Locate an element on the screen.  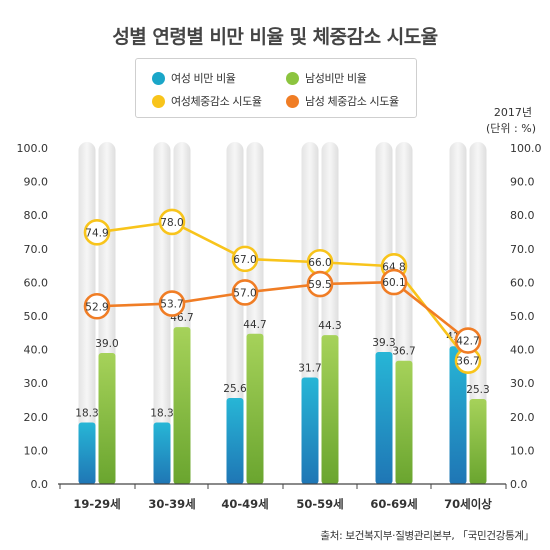
x-tick-label: 19-29세 is located at coordinates (96, 504).